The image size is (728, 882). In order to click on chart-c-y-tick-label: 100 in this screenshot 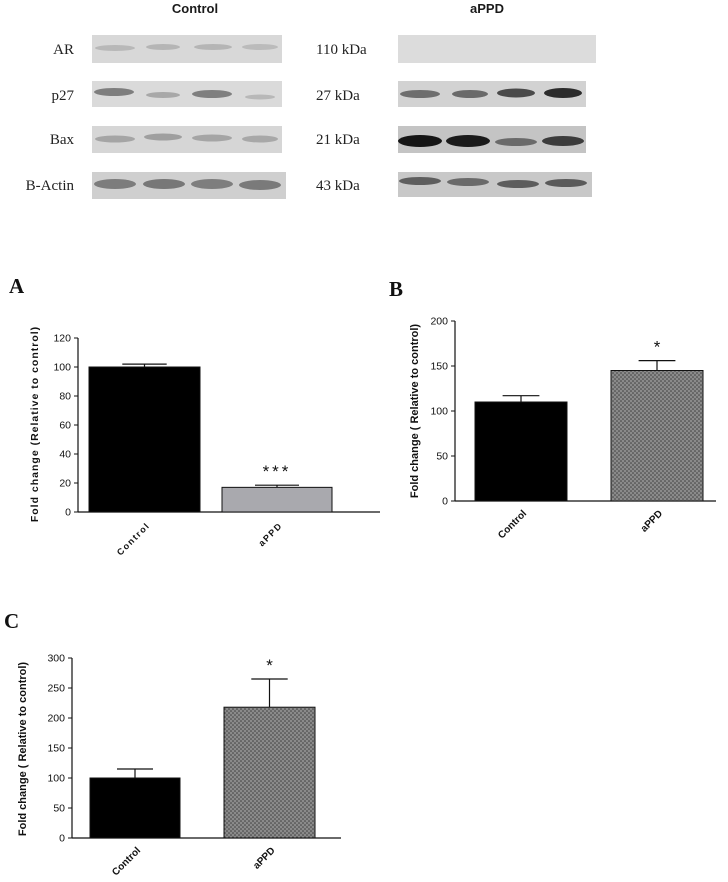, I will do `click(56, 779)`.